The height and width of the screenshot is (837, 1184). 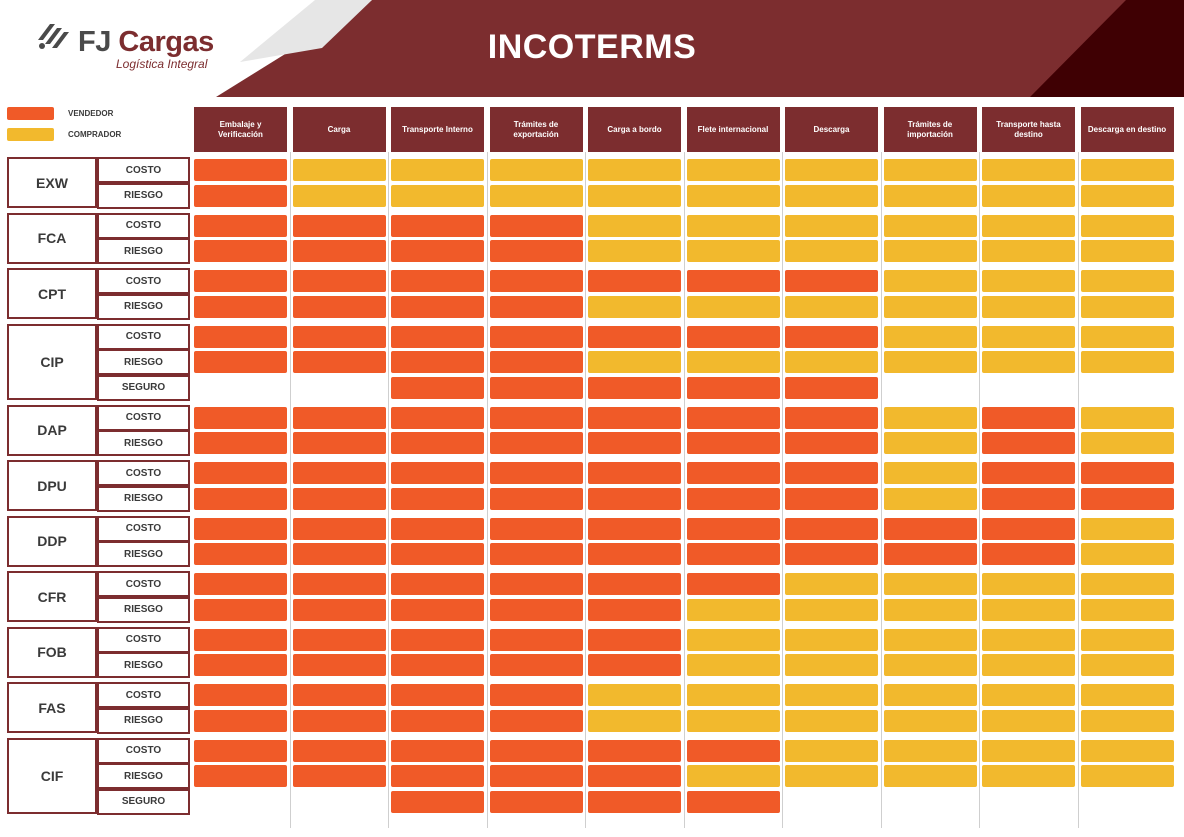 What do you see at coordinates (1127, 129) in the screenshot?
I see `column-header: Descarga en destino` at bounding box center [1127, 129].